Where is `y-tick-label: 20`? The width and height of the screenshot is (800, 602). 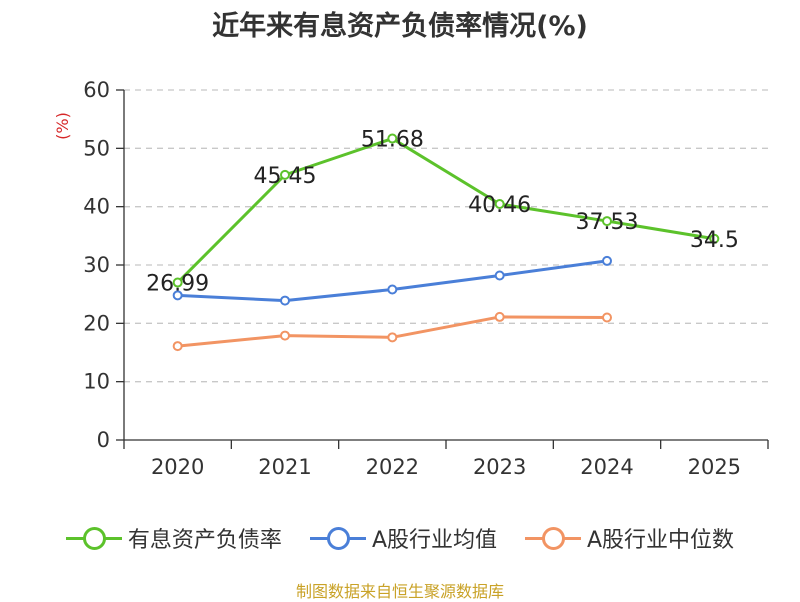
y-tick-label: 20 is located at coordinates (96, 323).